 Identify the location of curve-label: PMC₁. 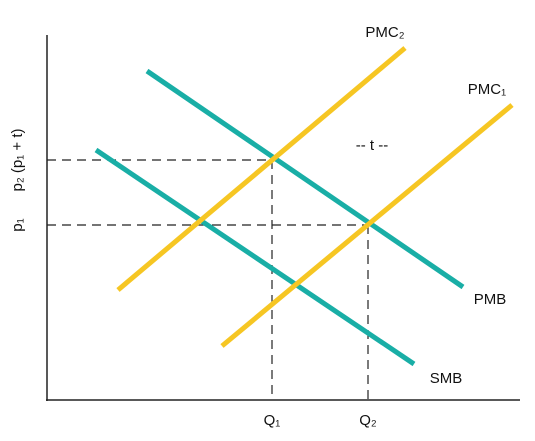
(487, 89).